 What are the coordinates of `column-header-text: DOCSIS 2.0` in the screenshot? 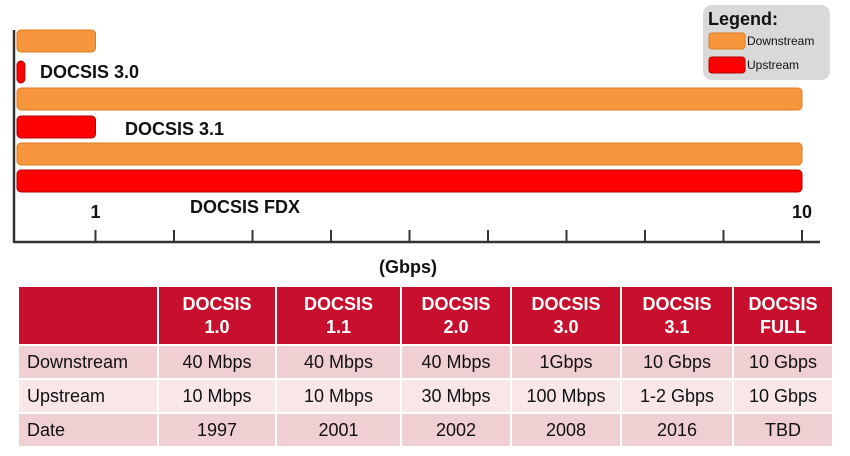 It's located at (456, 315).